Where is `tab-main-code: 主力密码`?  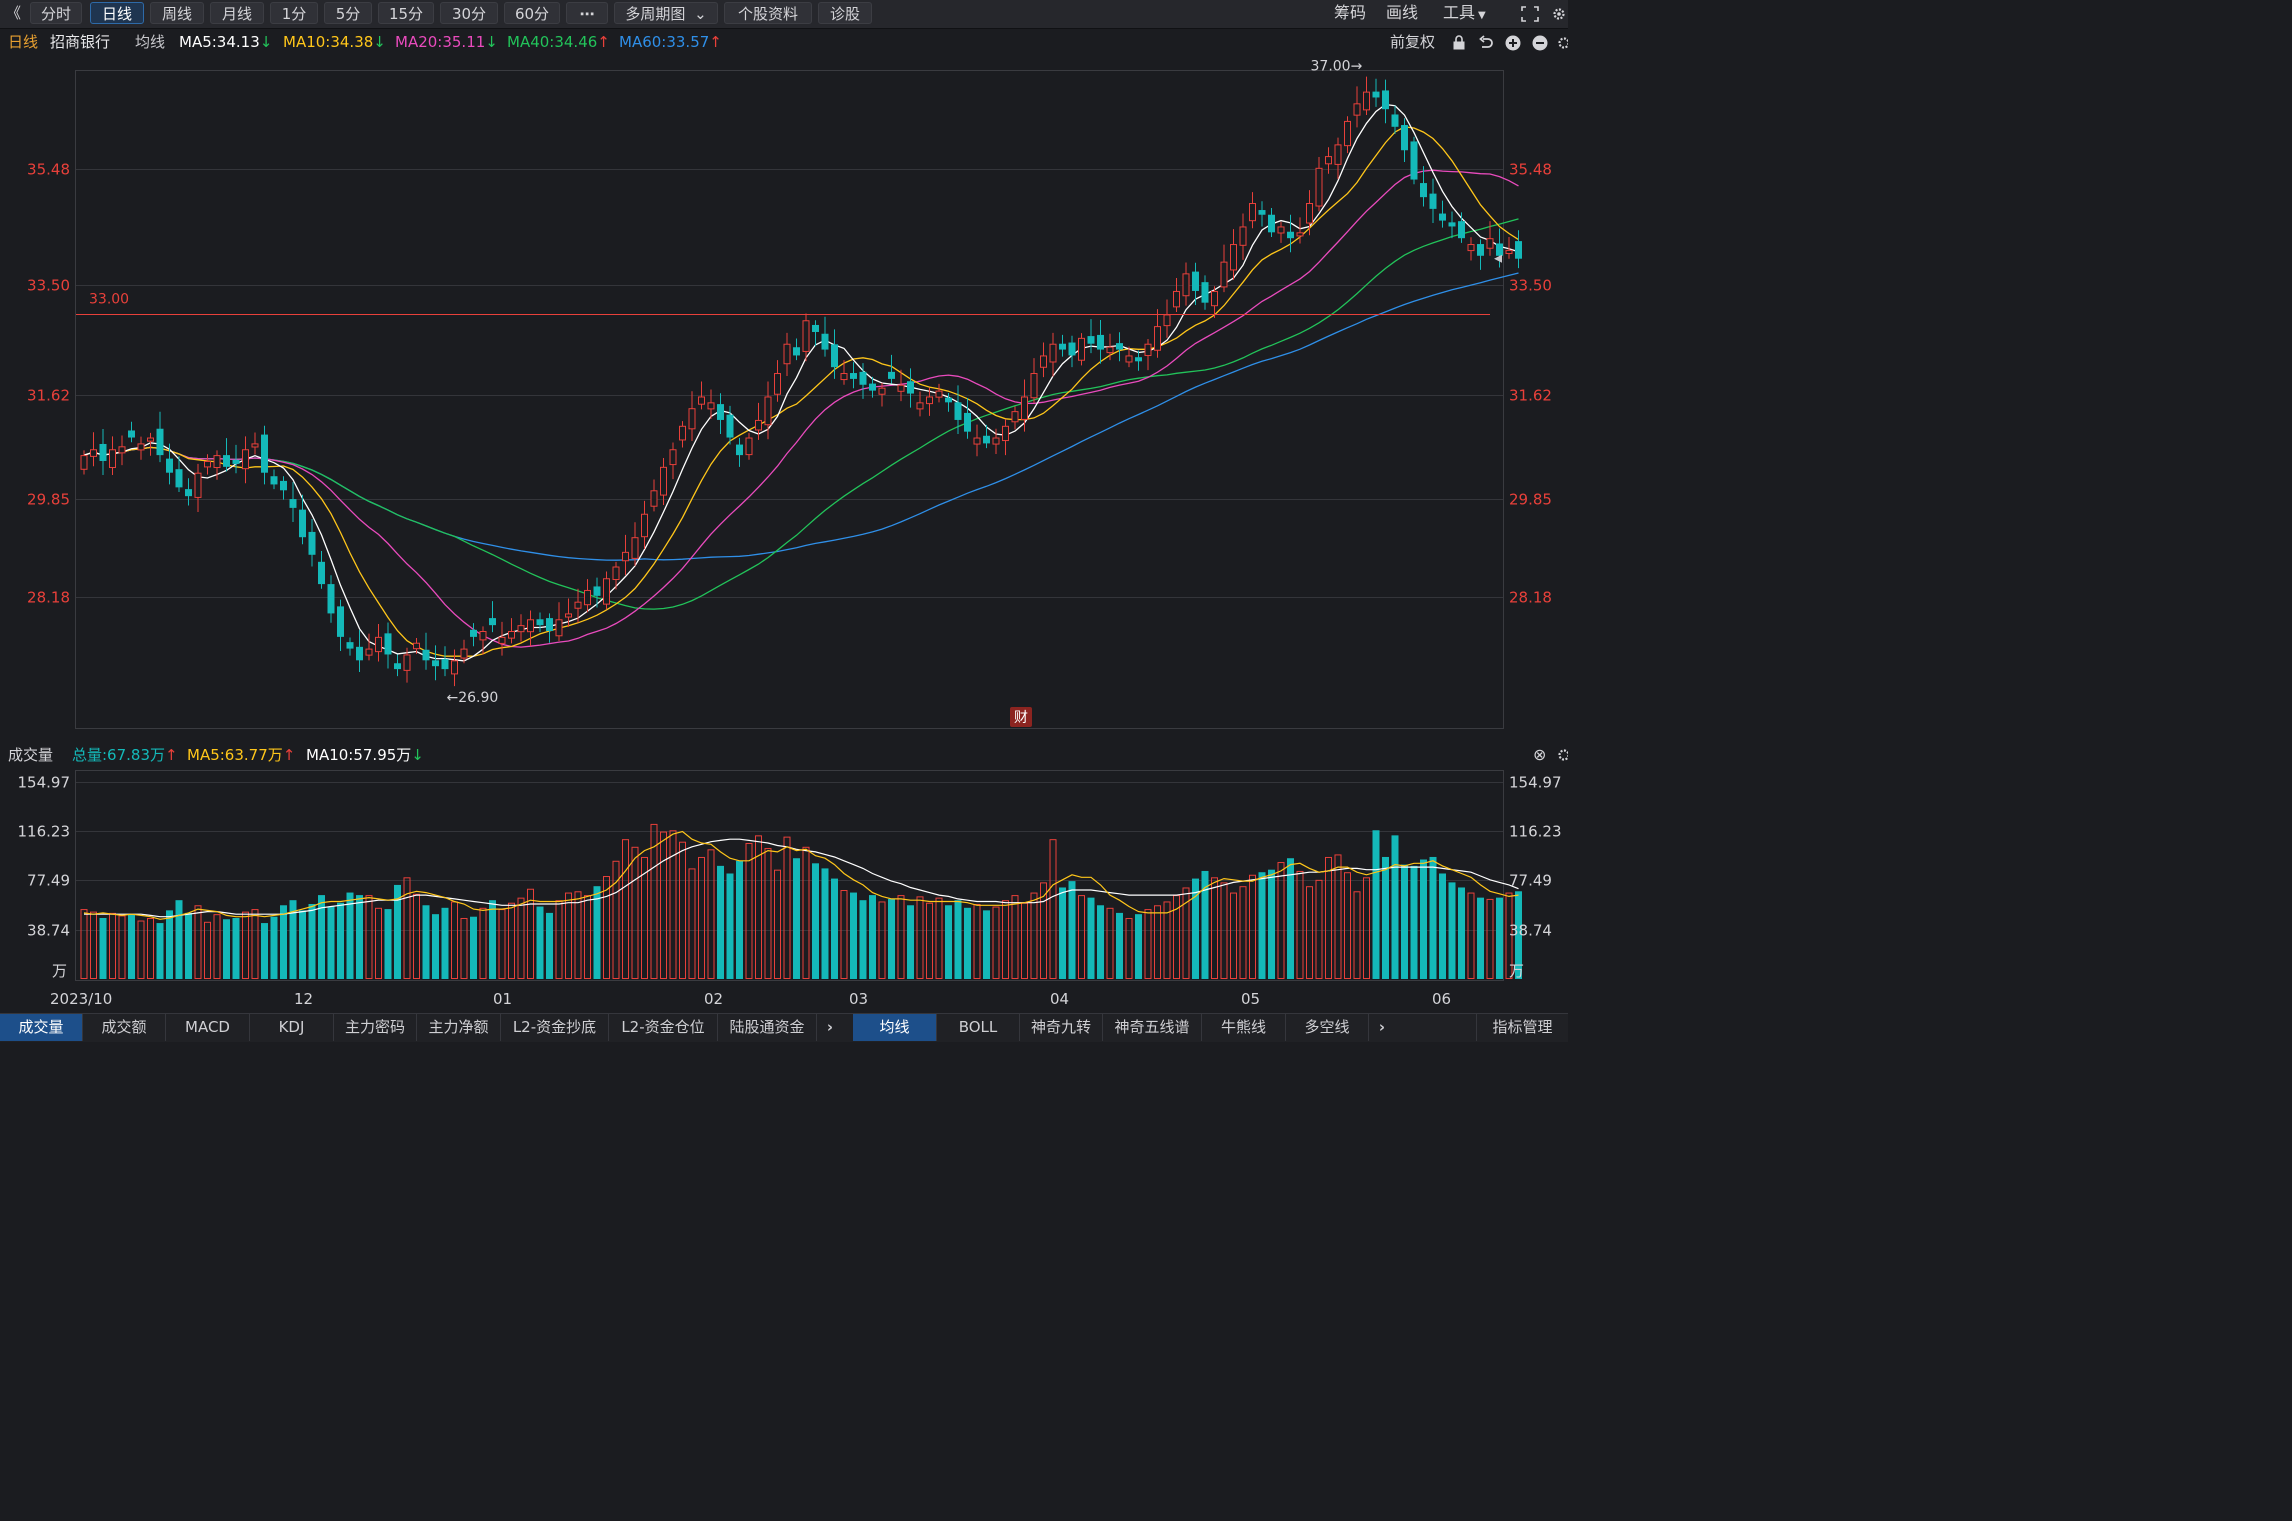 tab-main-code: 主力密码 is located at coordinates (375, 1027).